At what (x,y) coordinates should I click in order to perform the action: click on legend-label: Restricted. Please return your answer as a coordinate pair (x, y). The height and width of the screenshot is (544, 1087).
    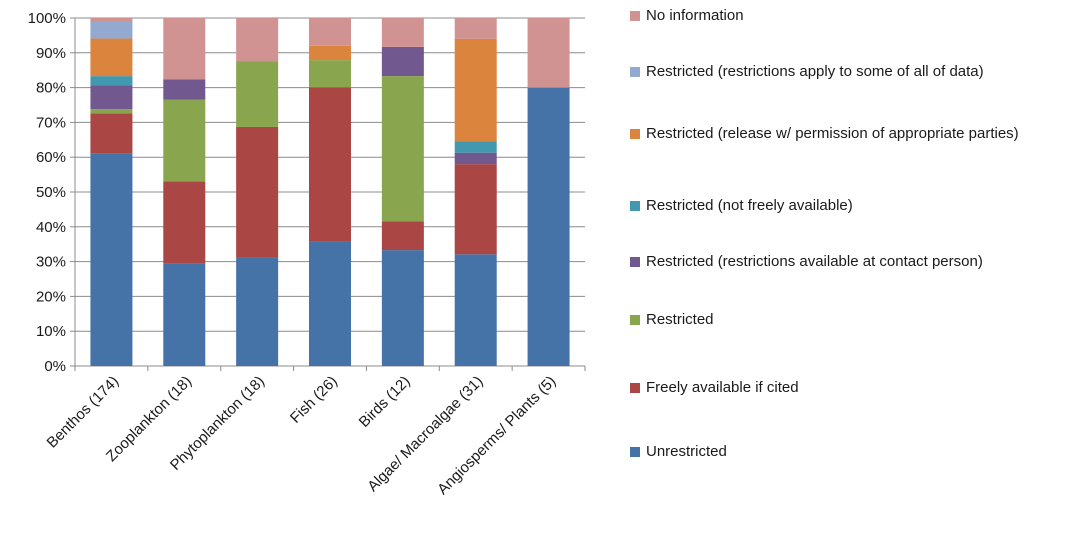
    Looking at the image, I should click on (680, 319).